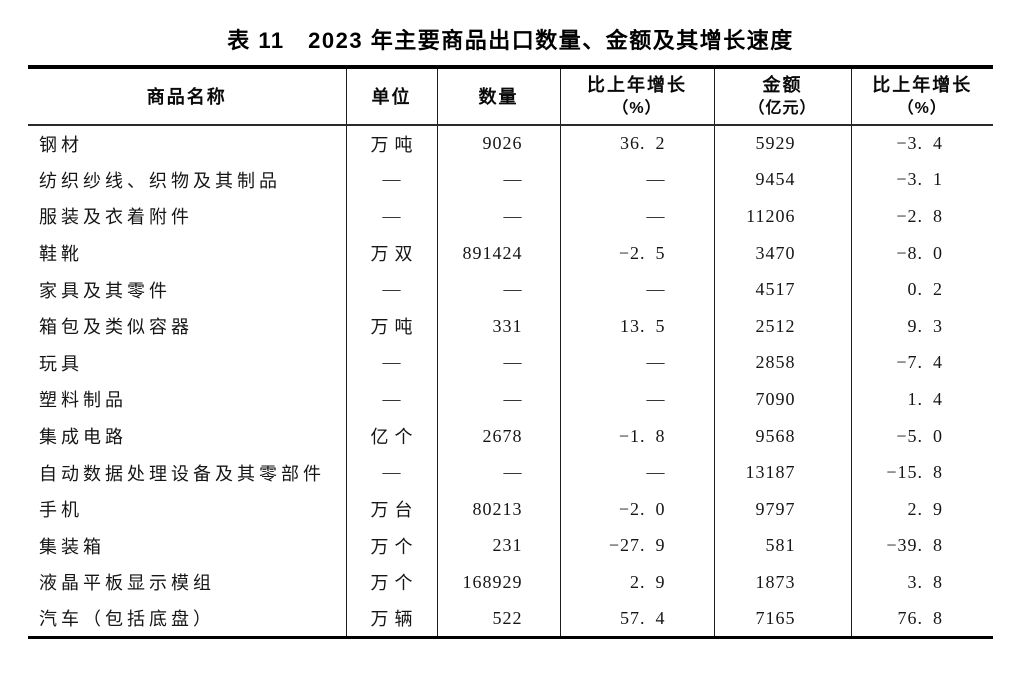  What do you see at coordinates (921, 363) in the screenshot?
I see `cell-amount-growth: −7. 4` at bounding box center [921, 363].